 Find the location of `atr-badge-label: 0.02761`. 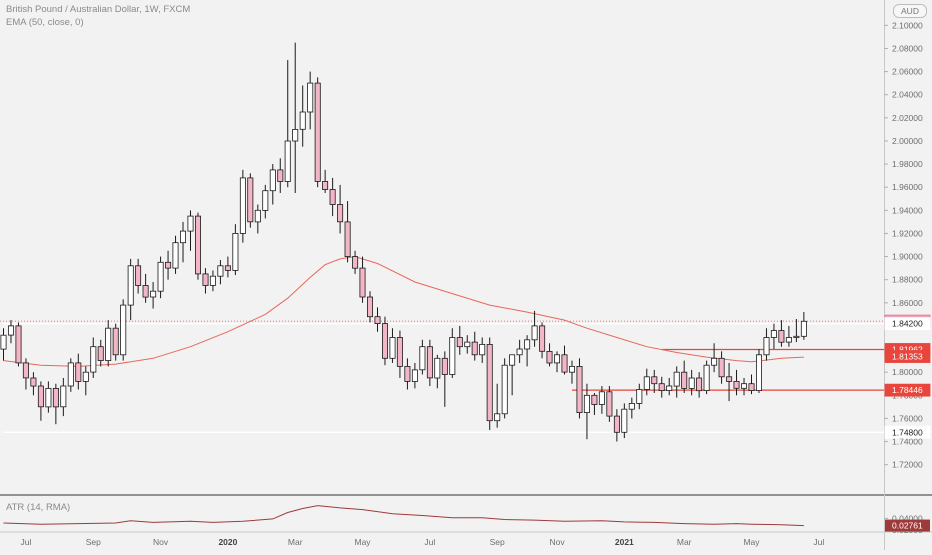

atr-badge-label: 0.02761 is located at coordinates (907, 526).